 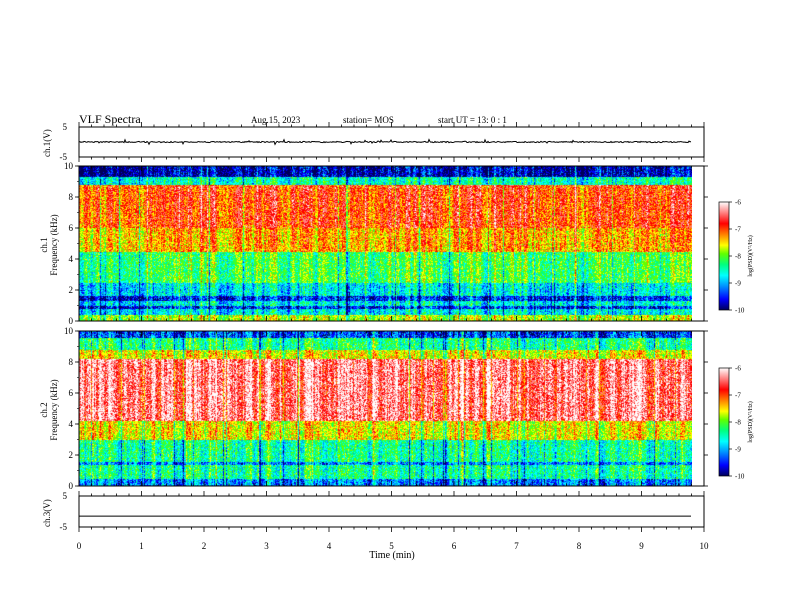 I want to click on ch1-spectrogram-ylabel: Frequency (kHz), so click(x=54, y=244).